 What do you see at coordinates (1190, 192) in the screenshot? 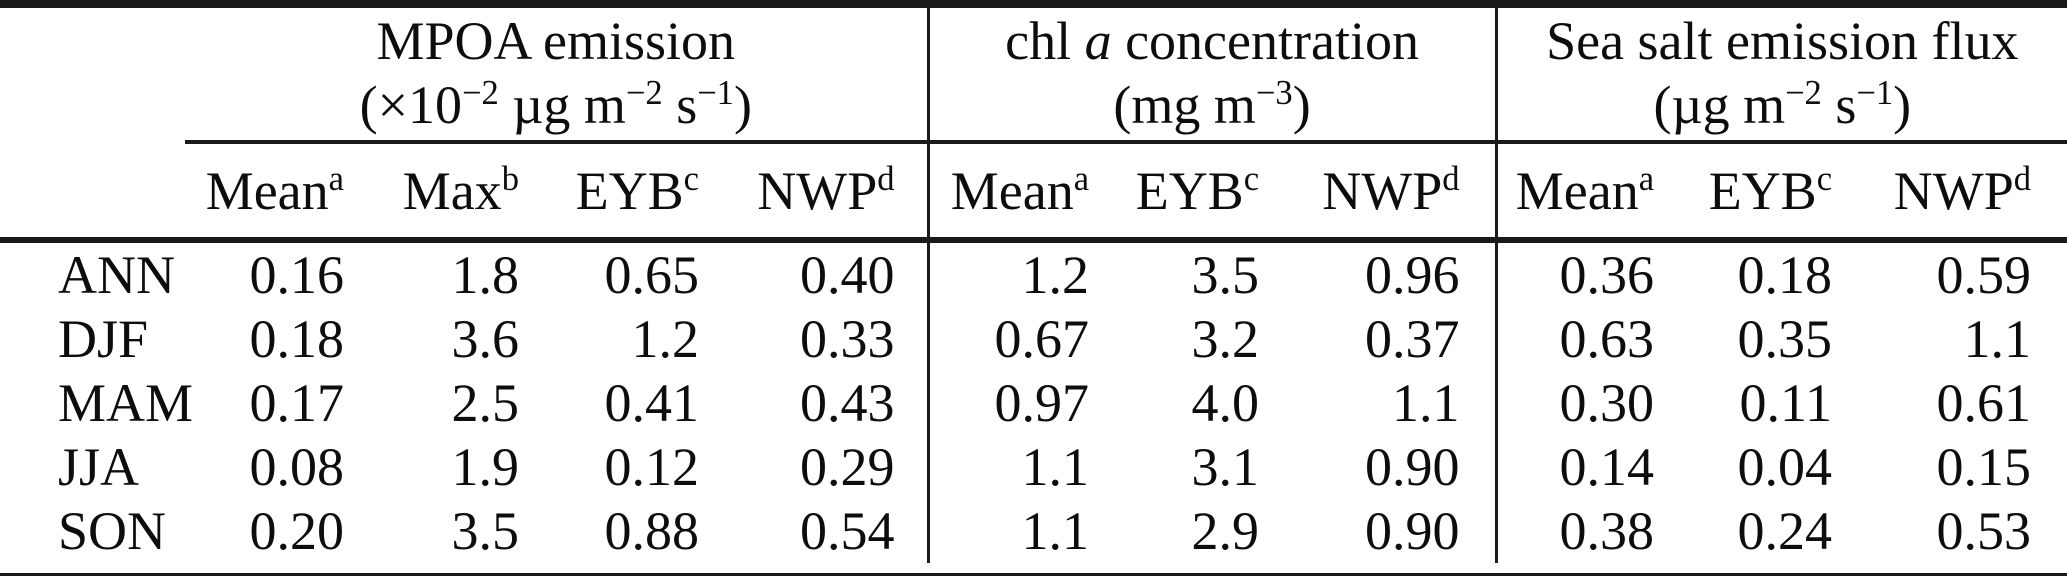
I see `subheader-chla-eyb: EYBc` at bounding box center [1190, 192].